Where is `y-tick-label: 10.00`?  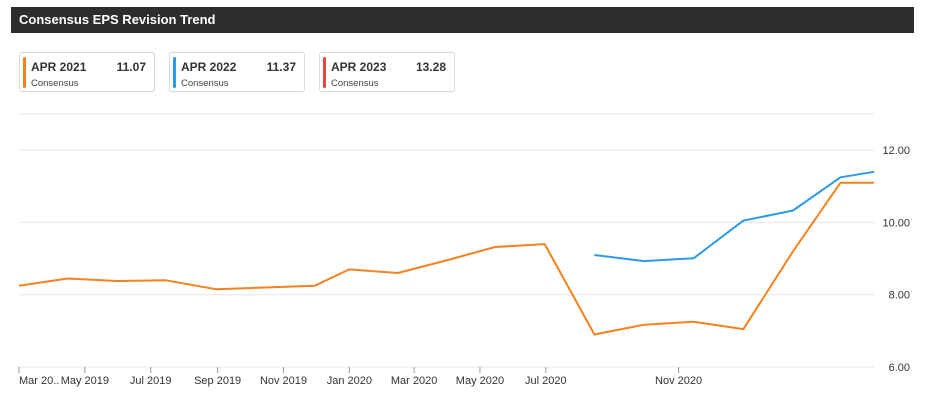
y-tick-label: 10.00 is located at coordinates (896, 223).